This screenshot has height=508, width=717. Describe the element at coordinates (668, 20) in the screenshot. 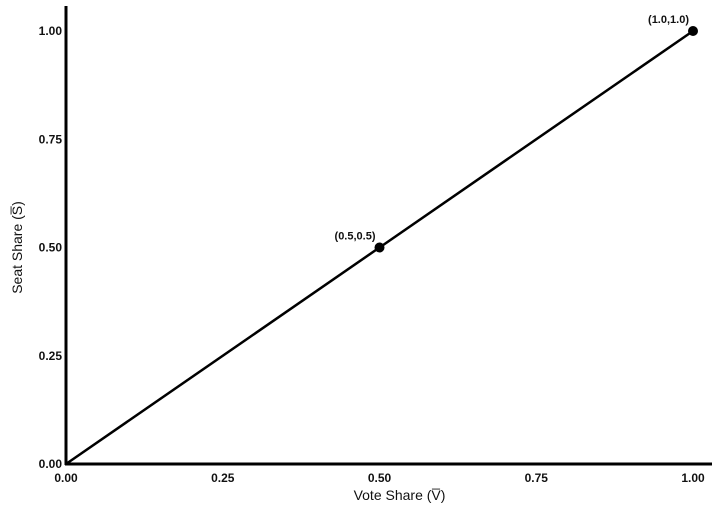

I see `point-label: (1.0,1.0)` at that location.